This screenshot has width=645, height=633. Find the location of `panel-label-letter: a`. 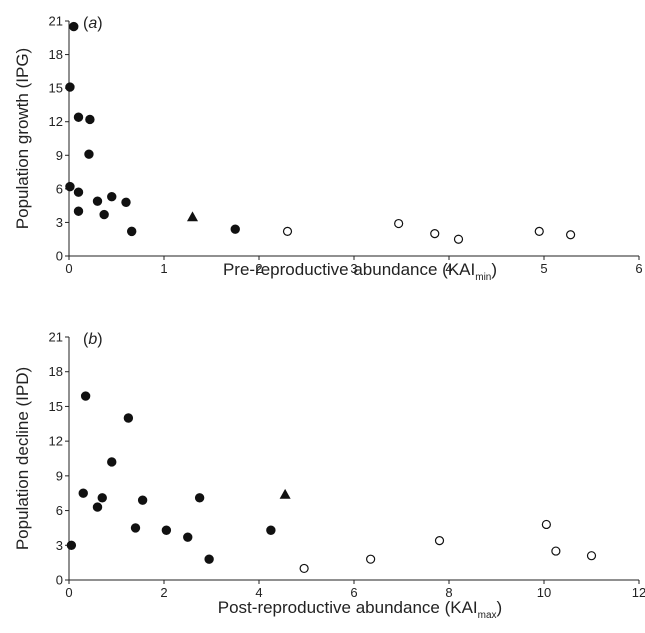

panel-label-letter: a is located at coordinates (92, 23).